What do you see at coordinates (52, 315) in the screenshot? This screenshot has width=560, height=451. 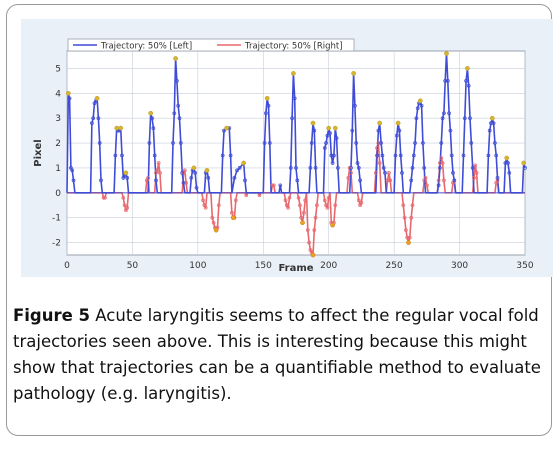 I see `caption-label: Figure 5` at bounding box center [52, 315].